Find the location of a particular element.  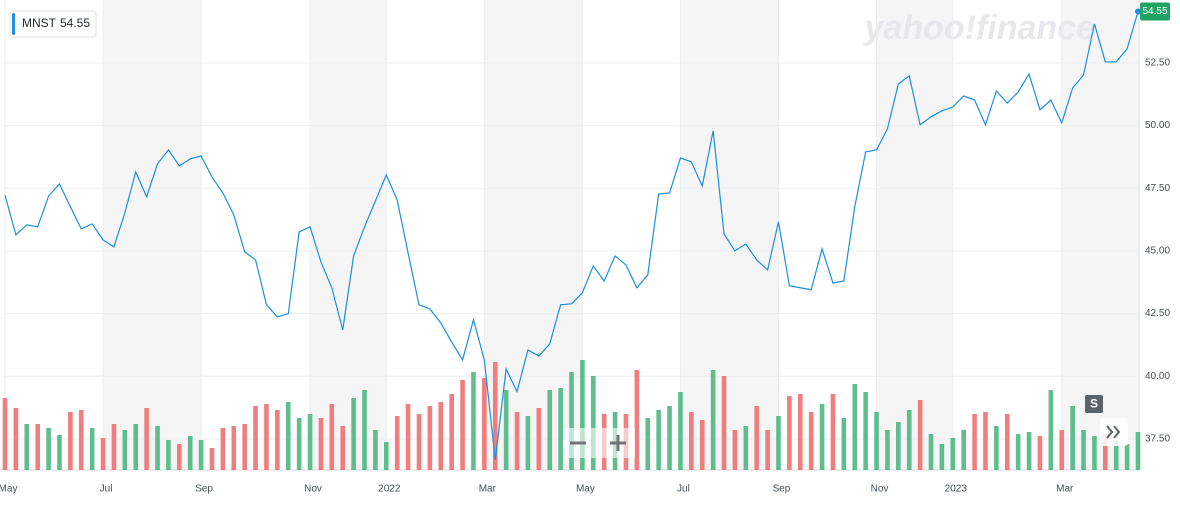

next-button is located at coordinates (1114, 432).